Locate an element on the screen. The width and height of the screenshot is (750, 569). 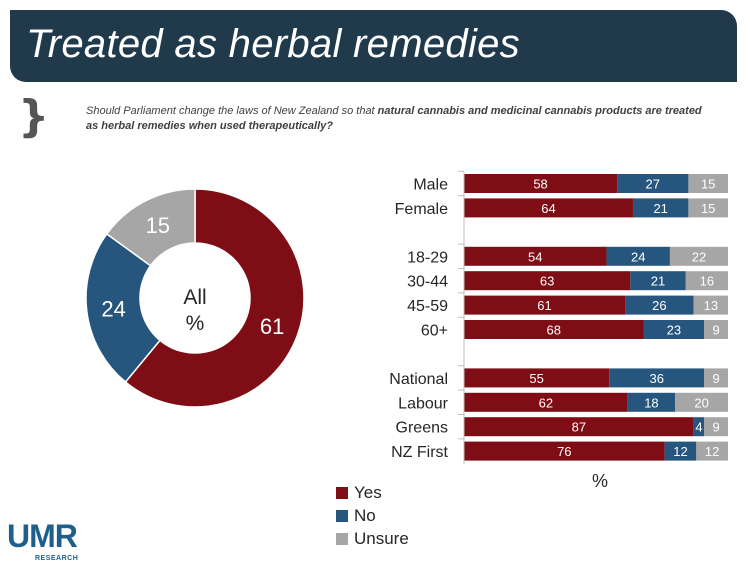
bar-value-label: 13 is located at coordinates (711, 305).